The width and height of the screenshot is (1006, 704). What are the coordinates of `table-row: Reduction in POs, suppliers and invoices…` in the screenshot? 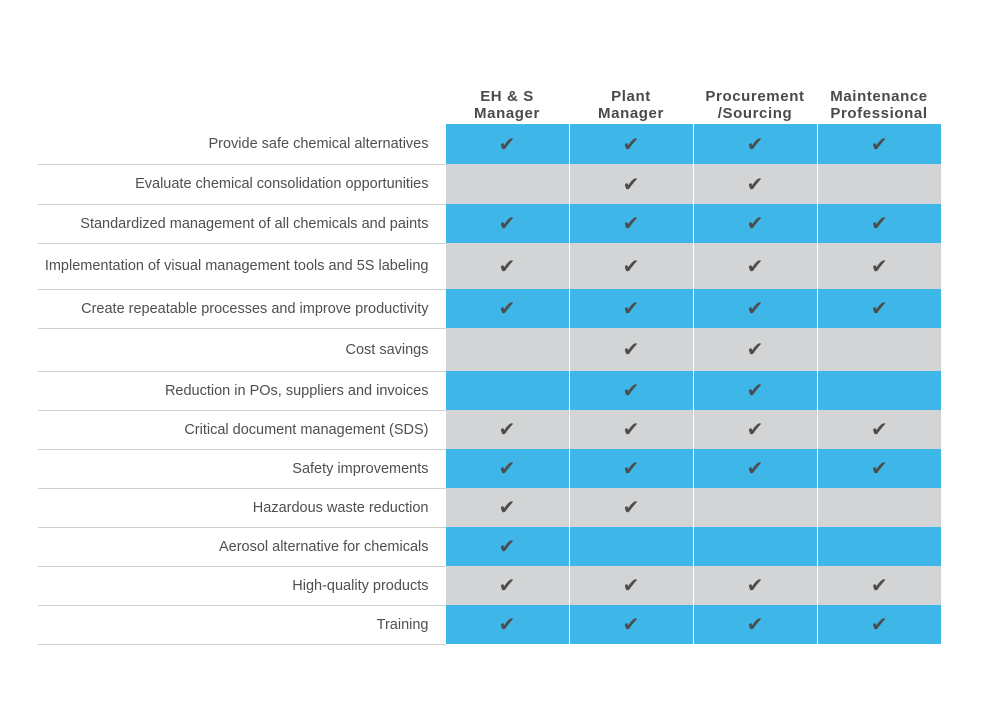 It's located at (489, 391).